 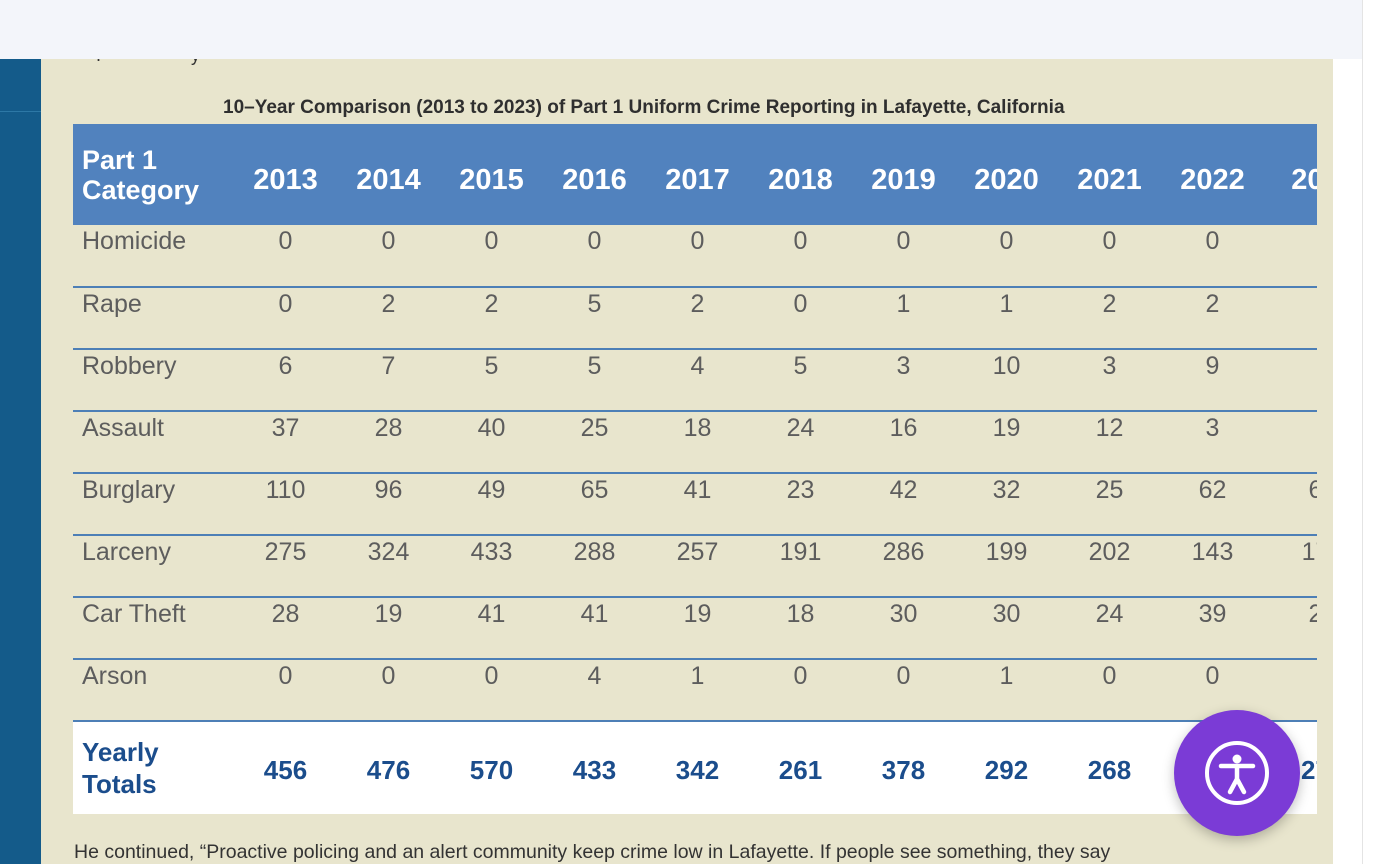 I want to click on year-header: 2021, so click(x=1109, y=180).